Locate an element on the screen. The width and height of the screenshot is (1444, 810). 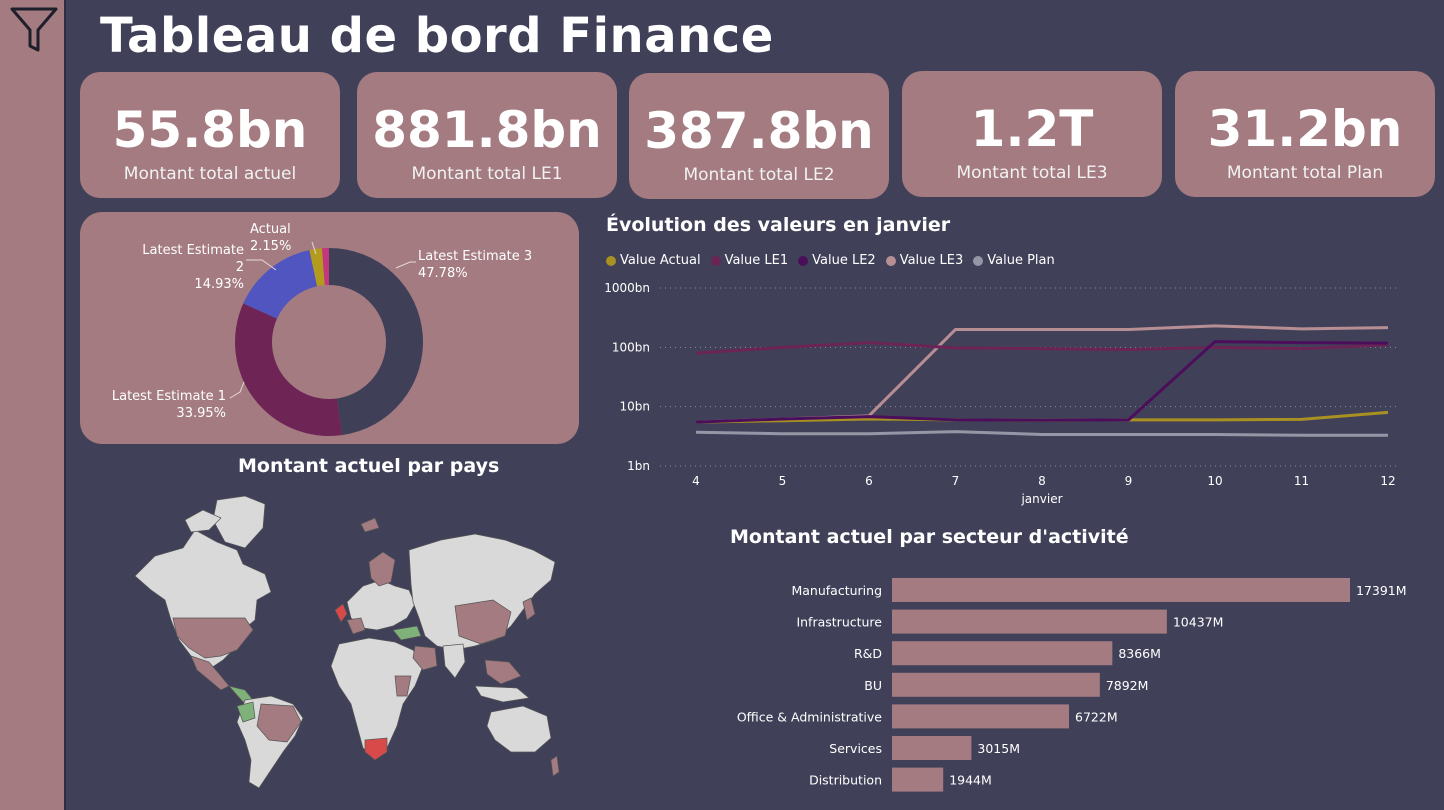
kpi-card-actual: 55.8bn Montant total actuel is located at coordinates (210, 135).